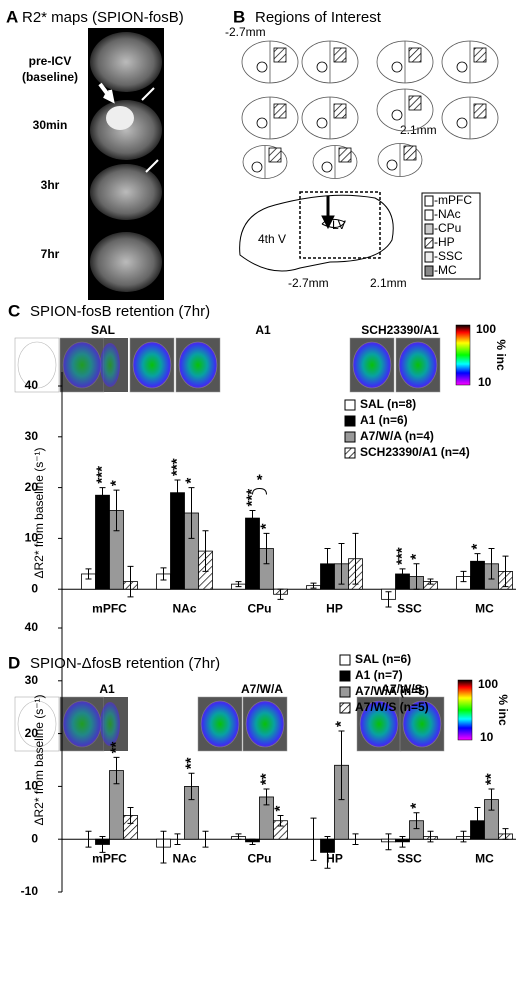 The image size is (518, 992). Describe the element at coordinates (448, 256) in the screenshot. I see `legend-label: -SSC` at that location.